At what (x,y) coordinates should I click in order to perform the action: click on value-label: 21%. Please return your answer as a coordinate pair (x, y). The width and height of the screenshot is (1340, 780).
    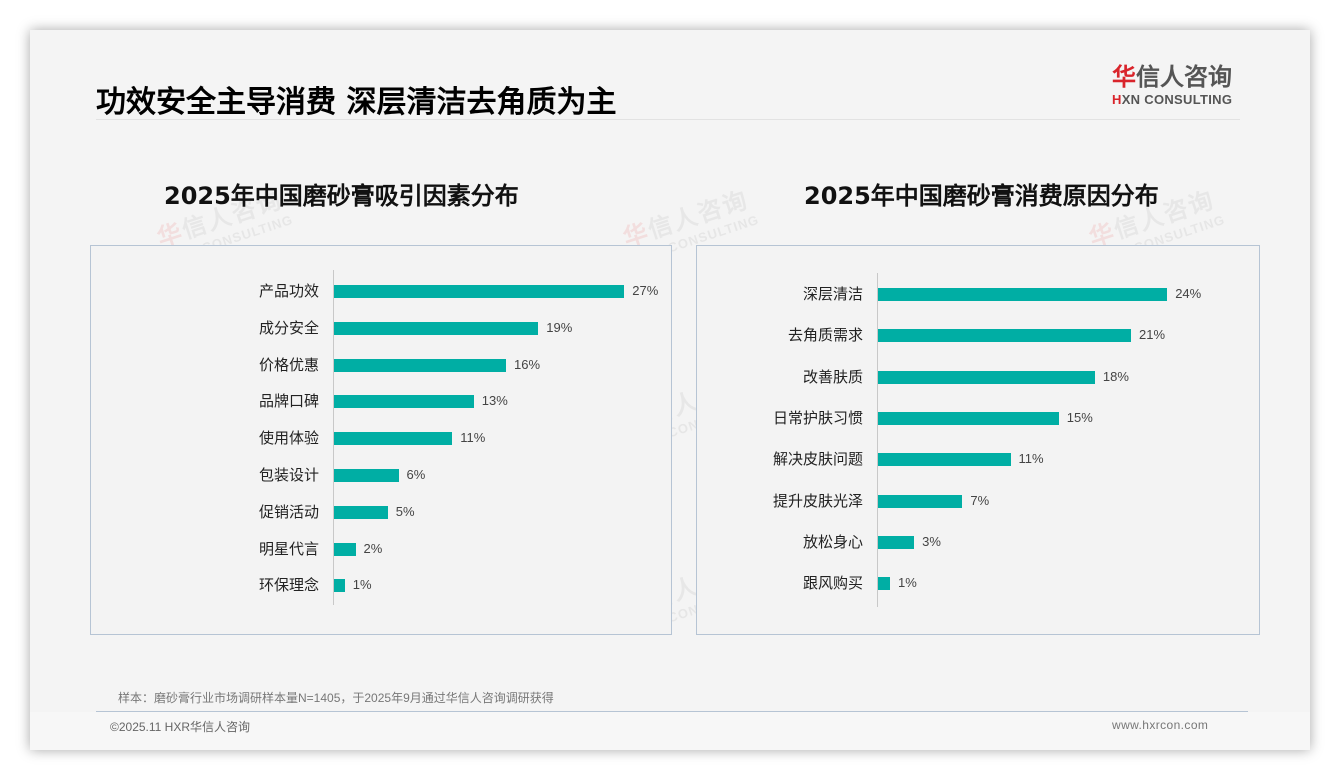
    Looking at the image, I should click on (1152, 335).